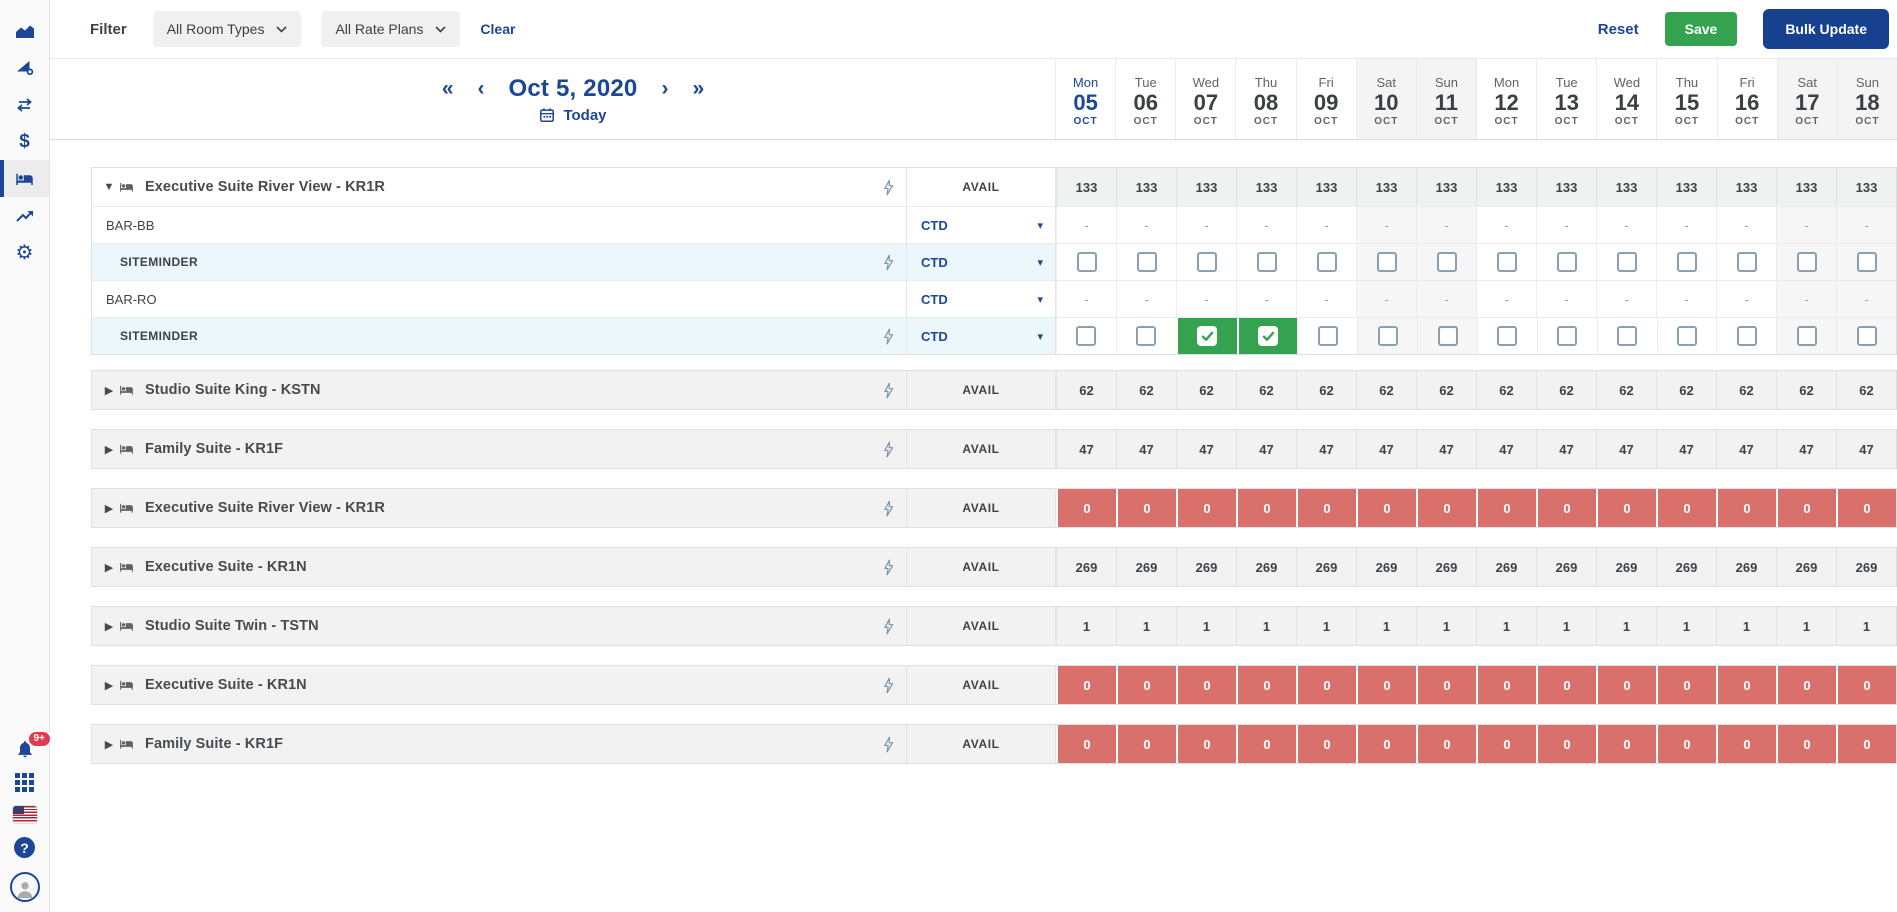 This screenshot has height=912, width=1897. I want to click on collapse-icon: ▼, so click(109, 187).